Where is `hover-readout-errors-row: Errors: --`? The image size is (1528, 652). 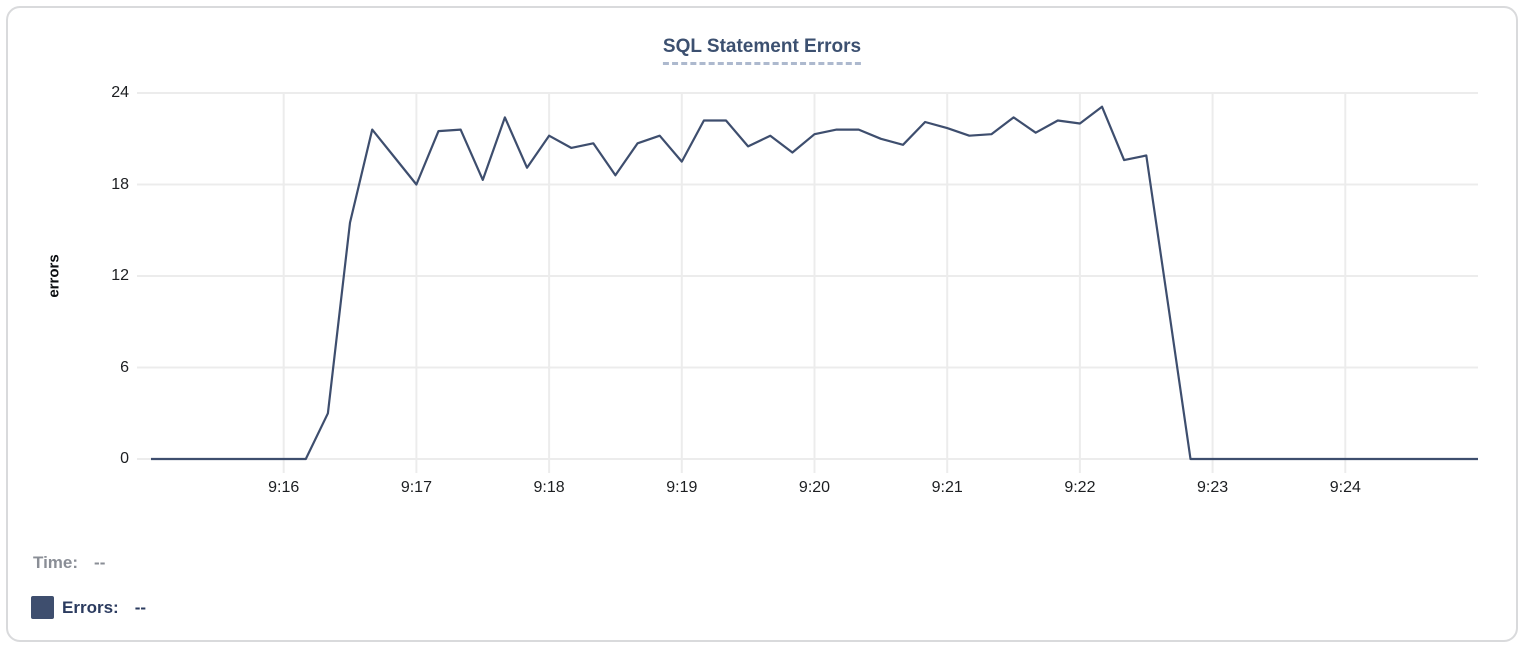
hover-readout-errors-row: Errors: -- is located at coordinates (88, 607).